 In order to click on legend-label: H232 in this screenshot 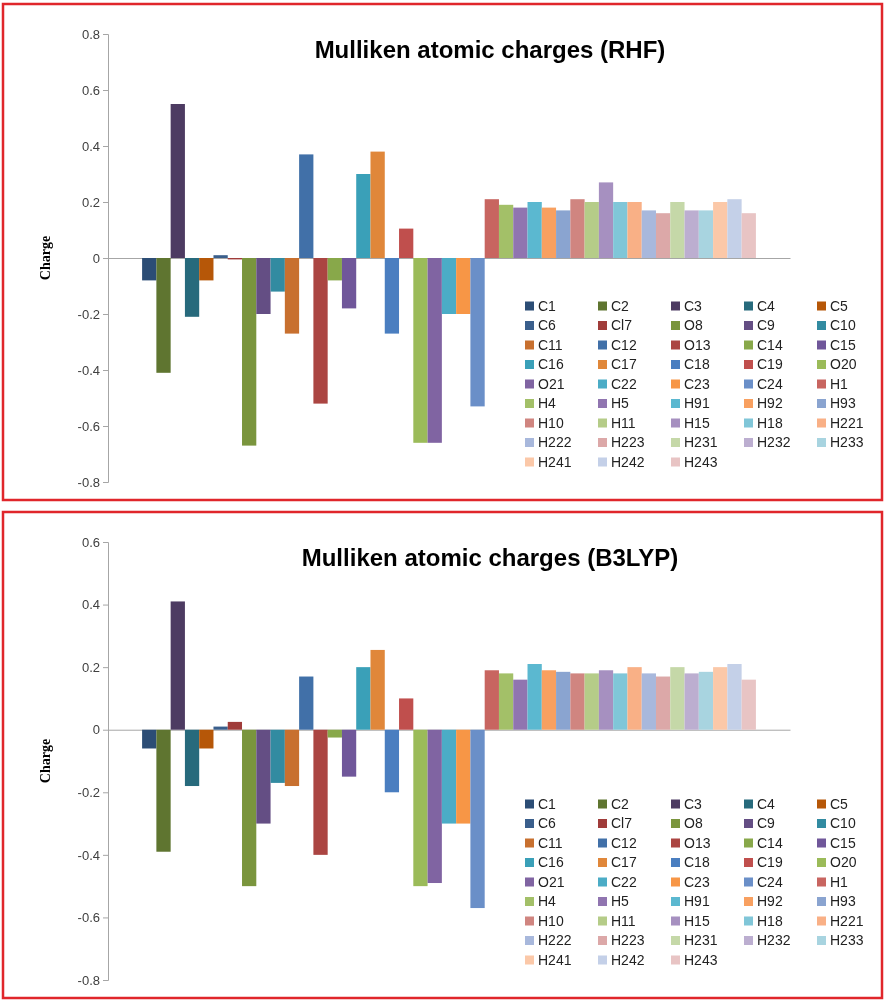, I will do `click(774, 940)`.